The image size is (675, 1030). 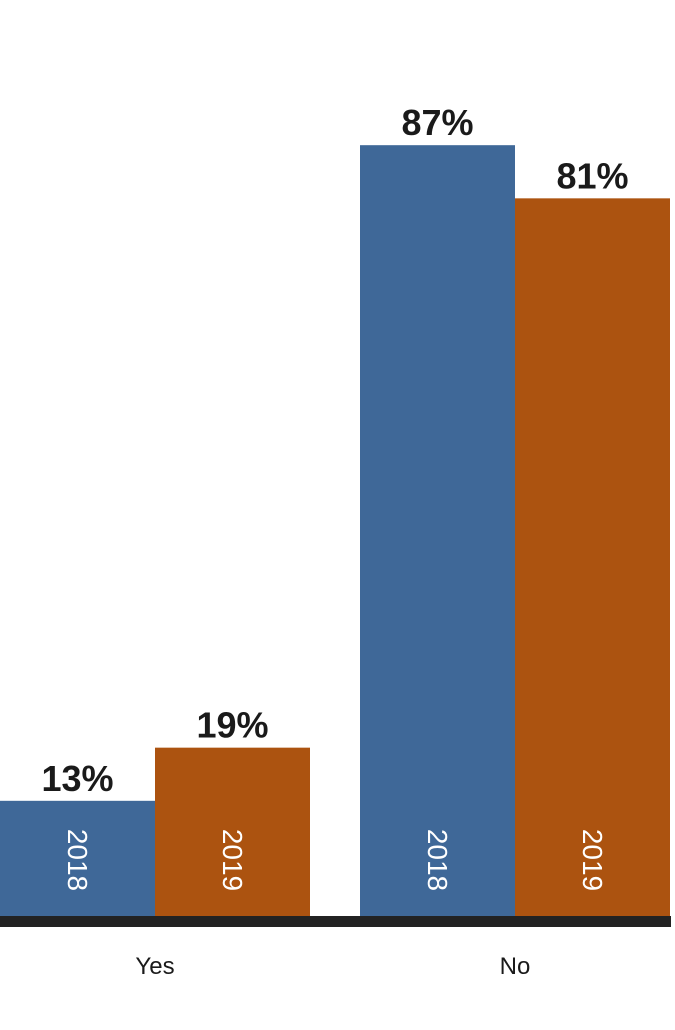 I want to click on baseline-layer, so click(x=335, y=921).